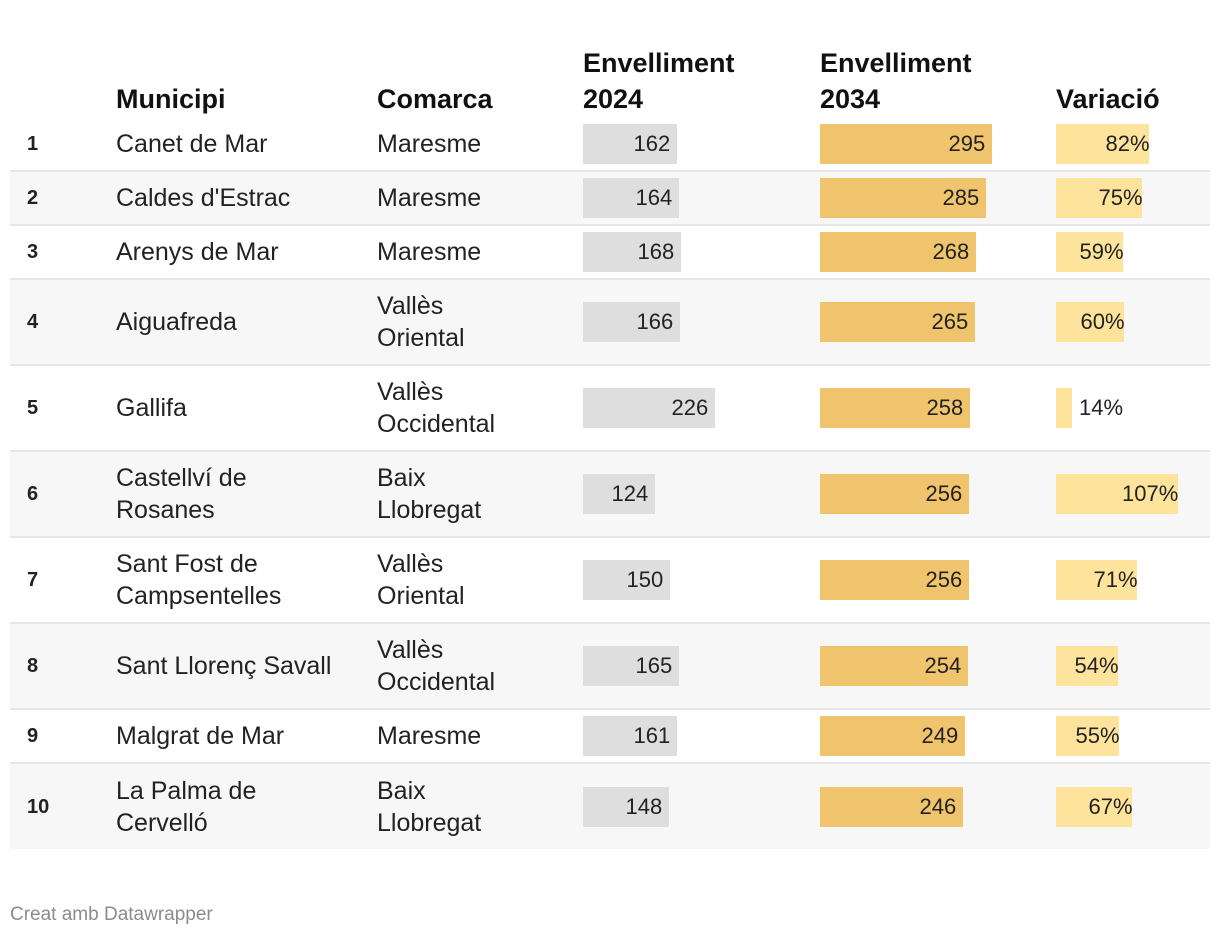  I want to click on aging-2024-cell: 150, so click(701, 580).